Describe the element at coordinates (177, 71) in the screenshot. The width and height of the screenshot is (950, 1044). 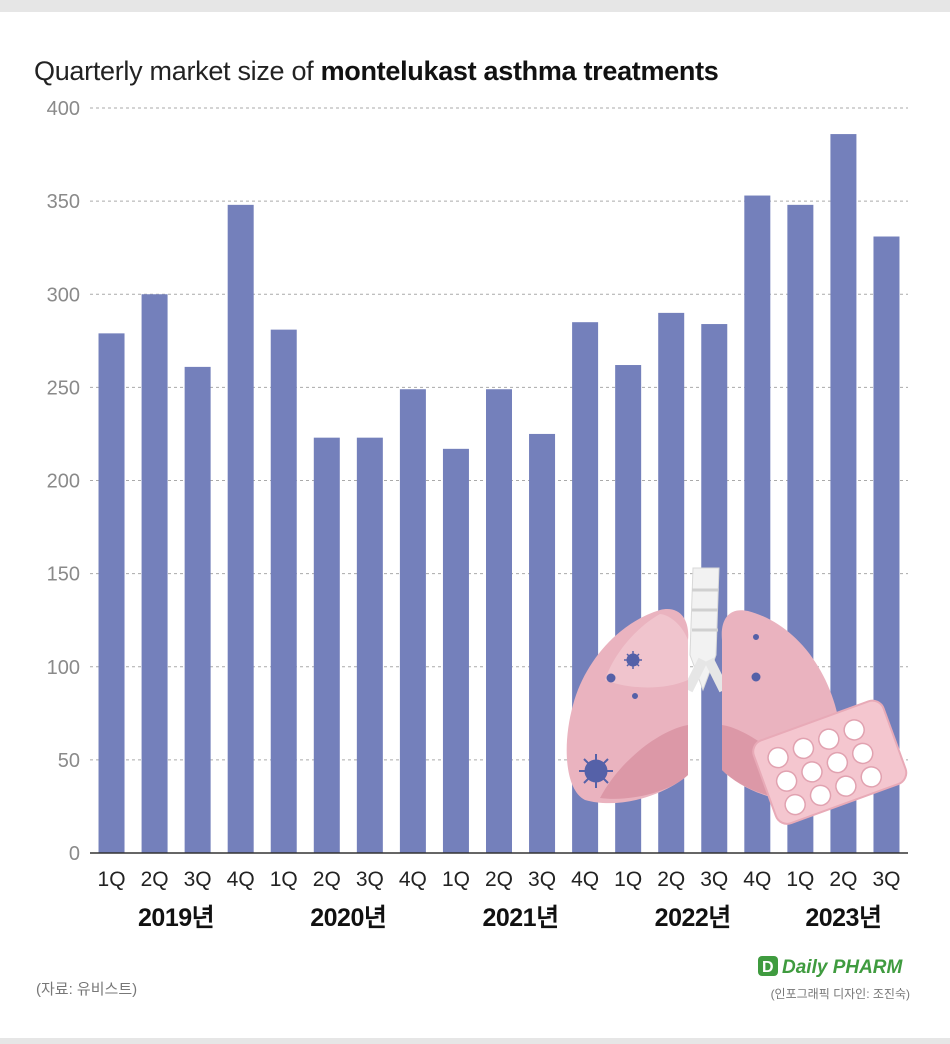
I see `title-regular: Quarterly market size of` at that location.